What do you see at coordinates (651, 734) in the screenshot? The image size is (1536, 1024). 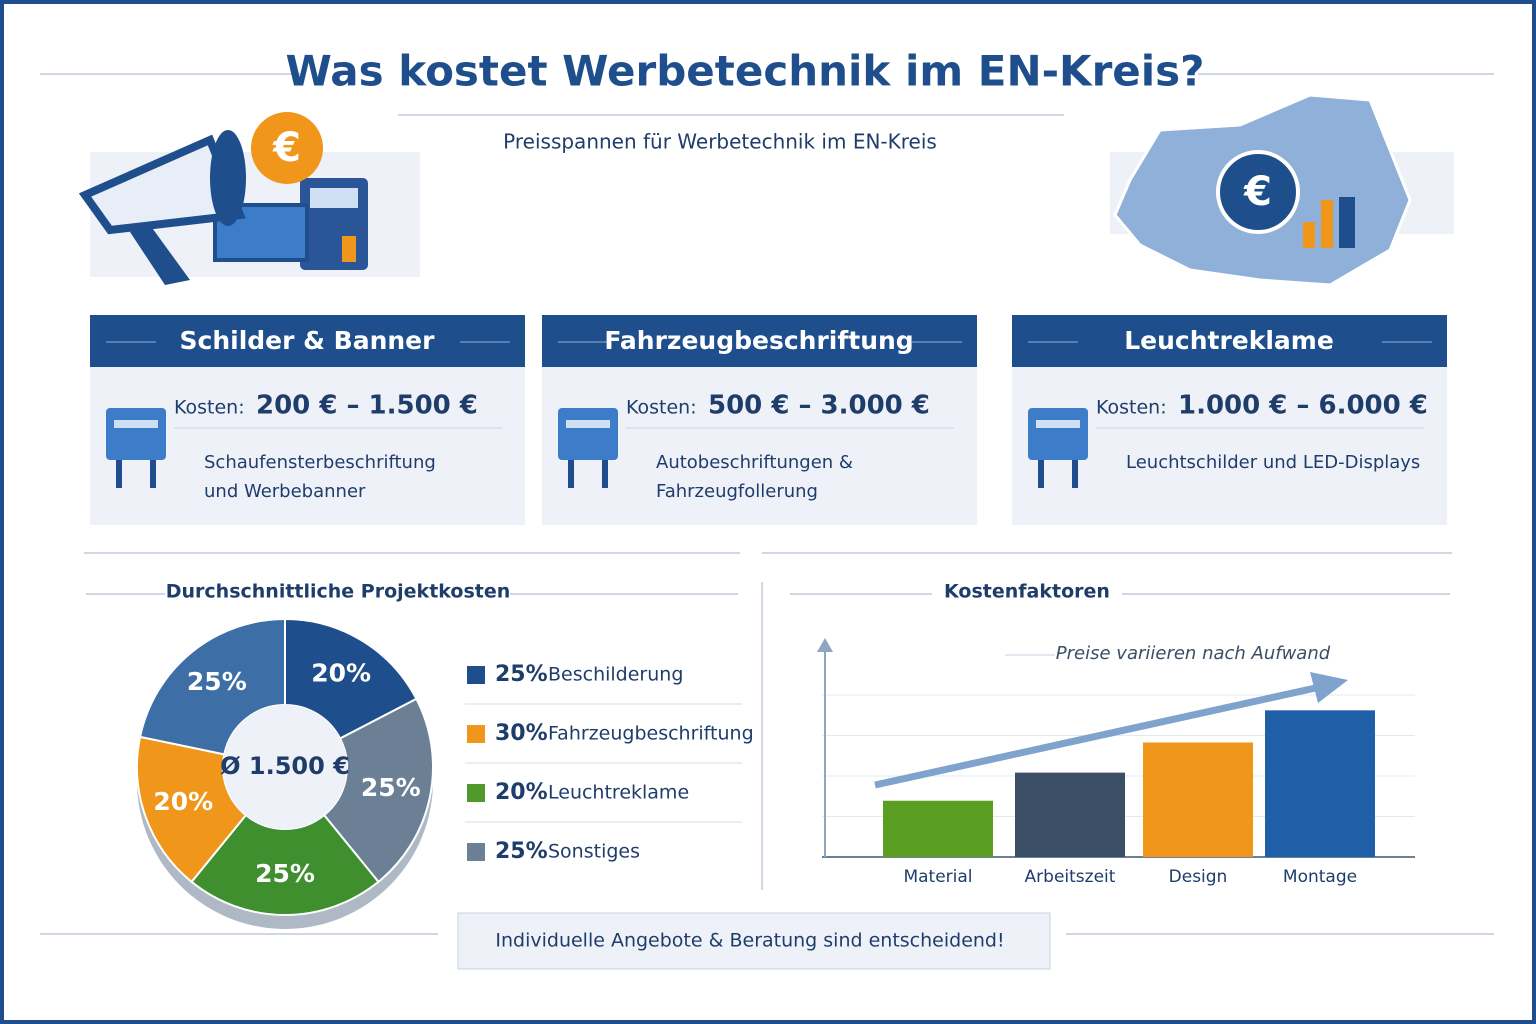 I see `legend-label: Fahrzeugbeschriftung` at bounding box center [651, 734].